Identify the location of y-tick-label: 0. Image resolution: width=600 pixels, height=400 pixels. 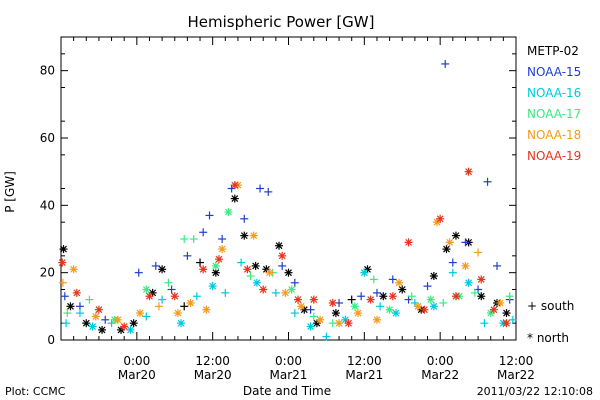
(51, 340).